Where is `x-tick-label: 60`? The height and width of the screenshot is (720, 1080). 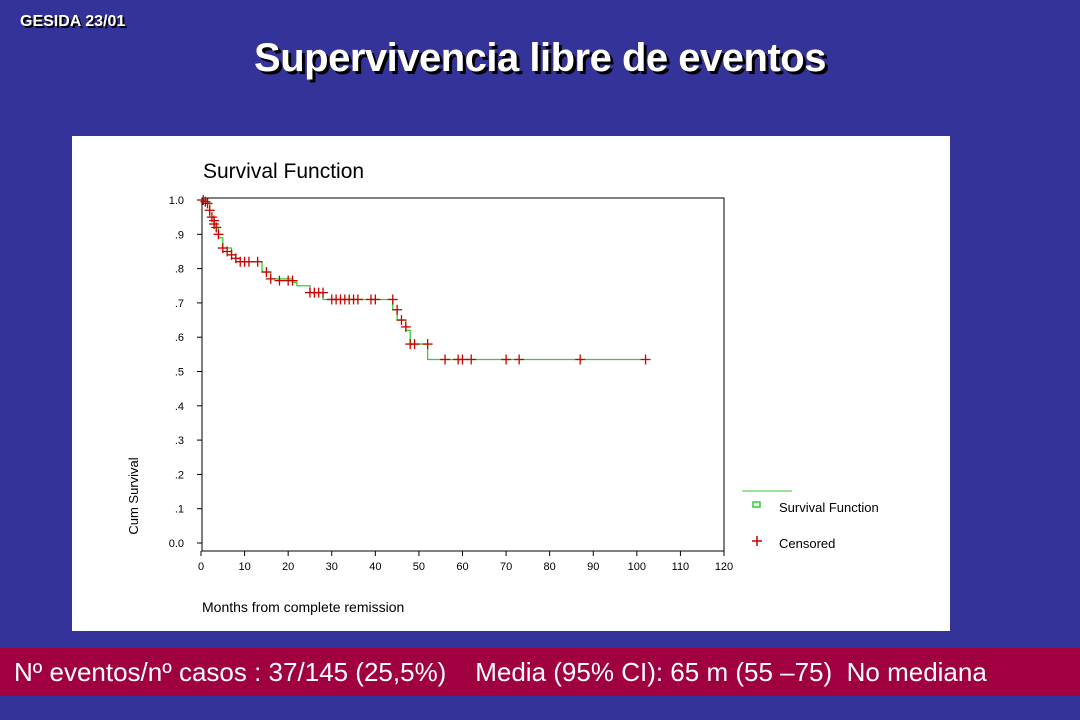
x-tick-label: 60 is located at coordinates (462, 567).